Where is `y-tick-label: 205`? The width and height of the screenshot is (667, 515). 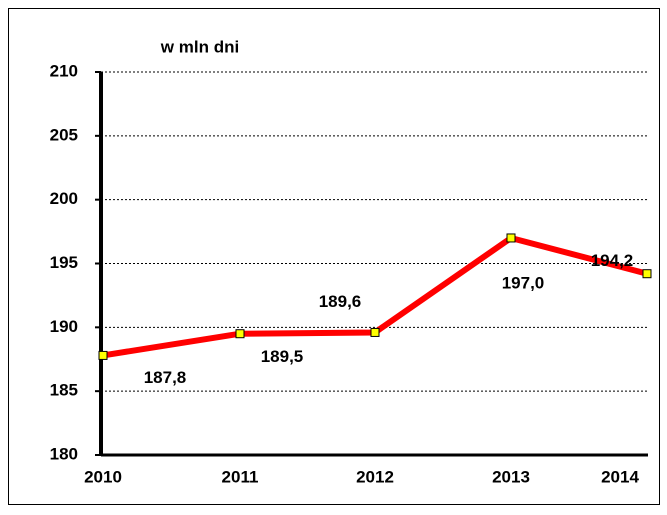
y-tick-label: 205 is located at coordinates (64, 134).